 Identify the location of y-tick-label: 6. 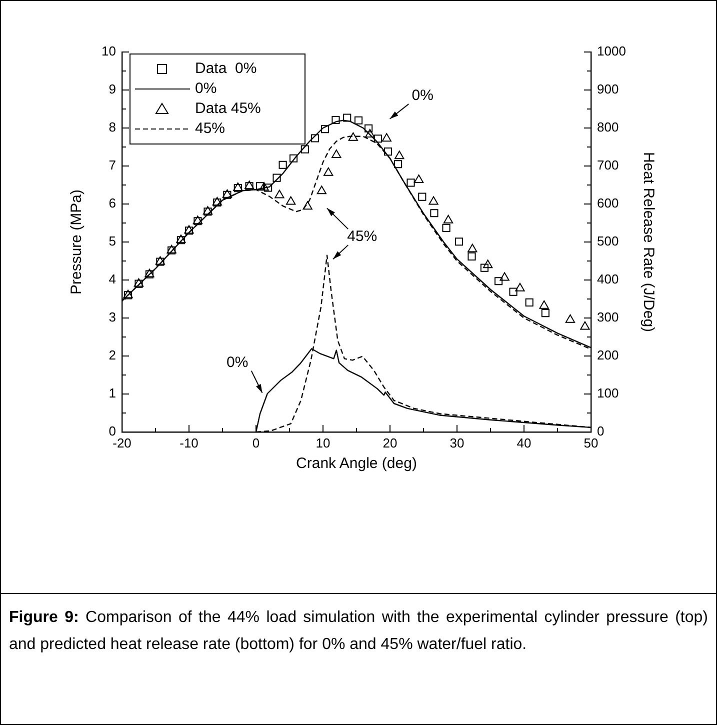
(112, 203).